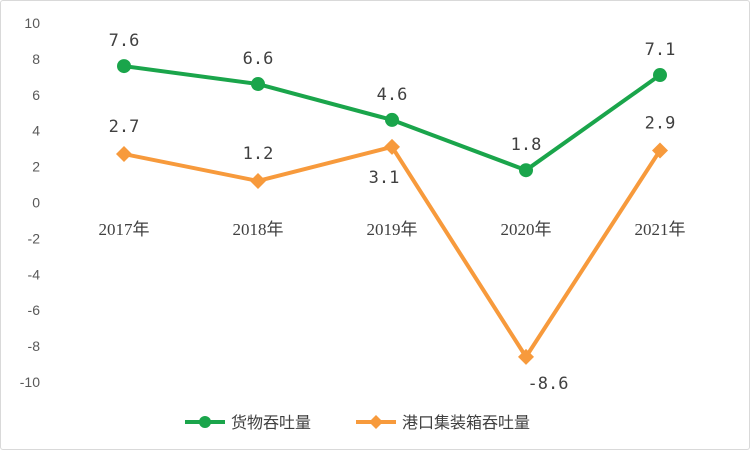  Describe the element at coordinates (660, 229) in the screenshot. I see `x-tick-label: 2021年` at that location.